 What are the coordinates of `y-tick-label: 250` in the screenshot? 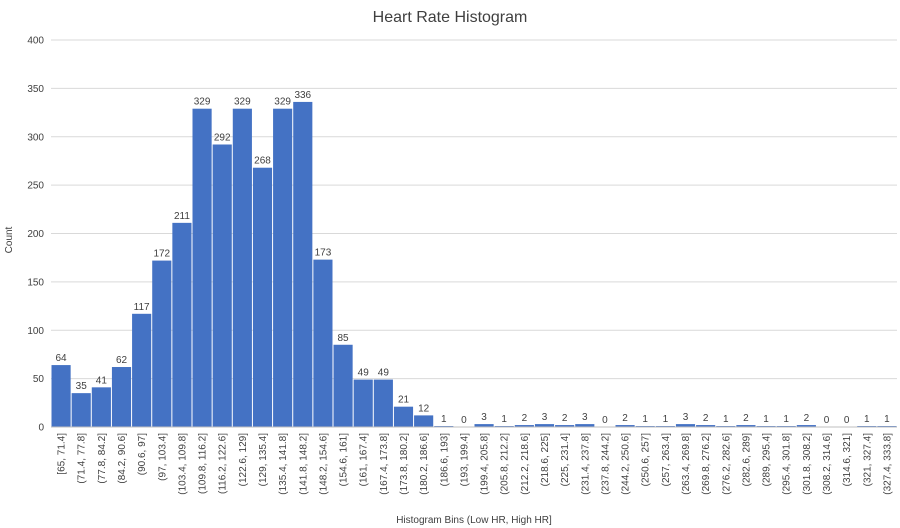 It's located at (35, 186).